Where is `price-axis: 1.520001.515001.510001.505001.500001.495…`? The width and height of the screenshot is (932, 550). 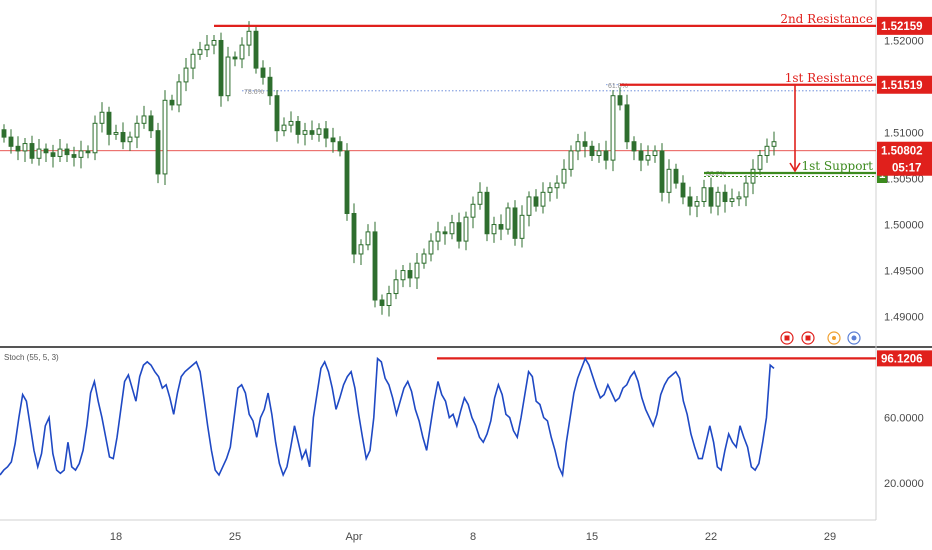 price-axis: 1.520001.515001.510001.505001.500001.495… is located at coordinates (904, 179).